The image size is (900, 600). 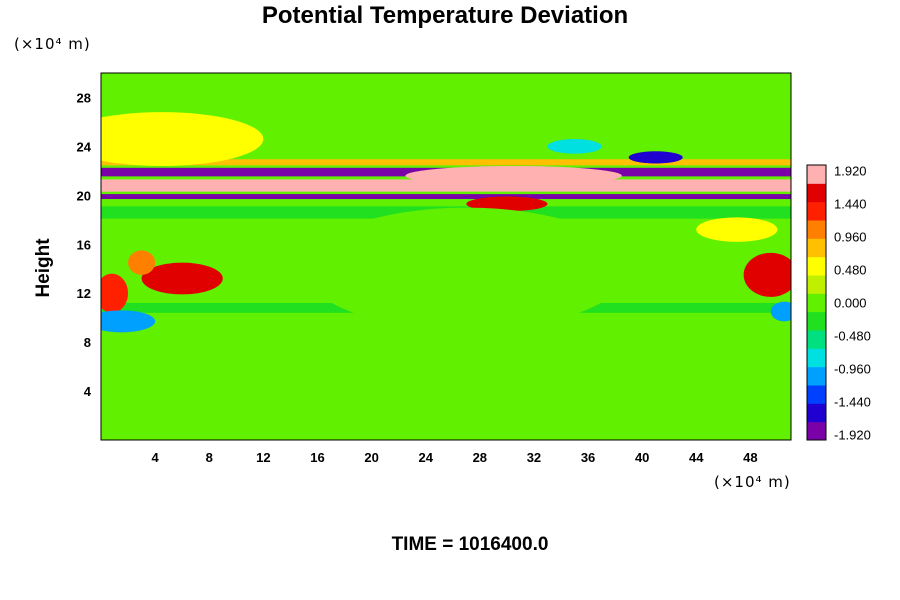 I want to click on y-tick-label: 12, so click(x=84, y=293).